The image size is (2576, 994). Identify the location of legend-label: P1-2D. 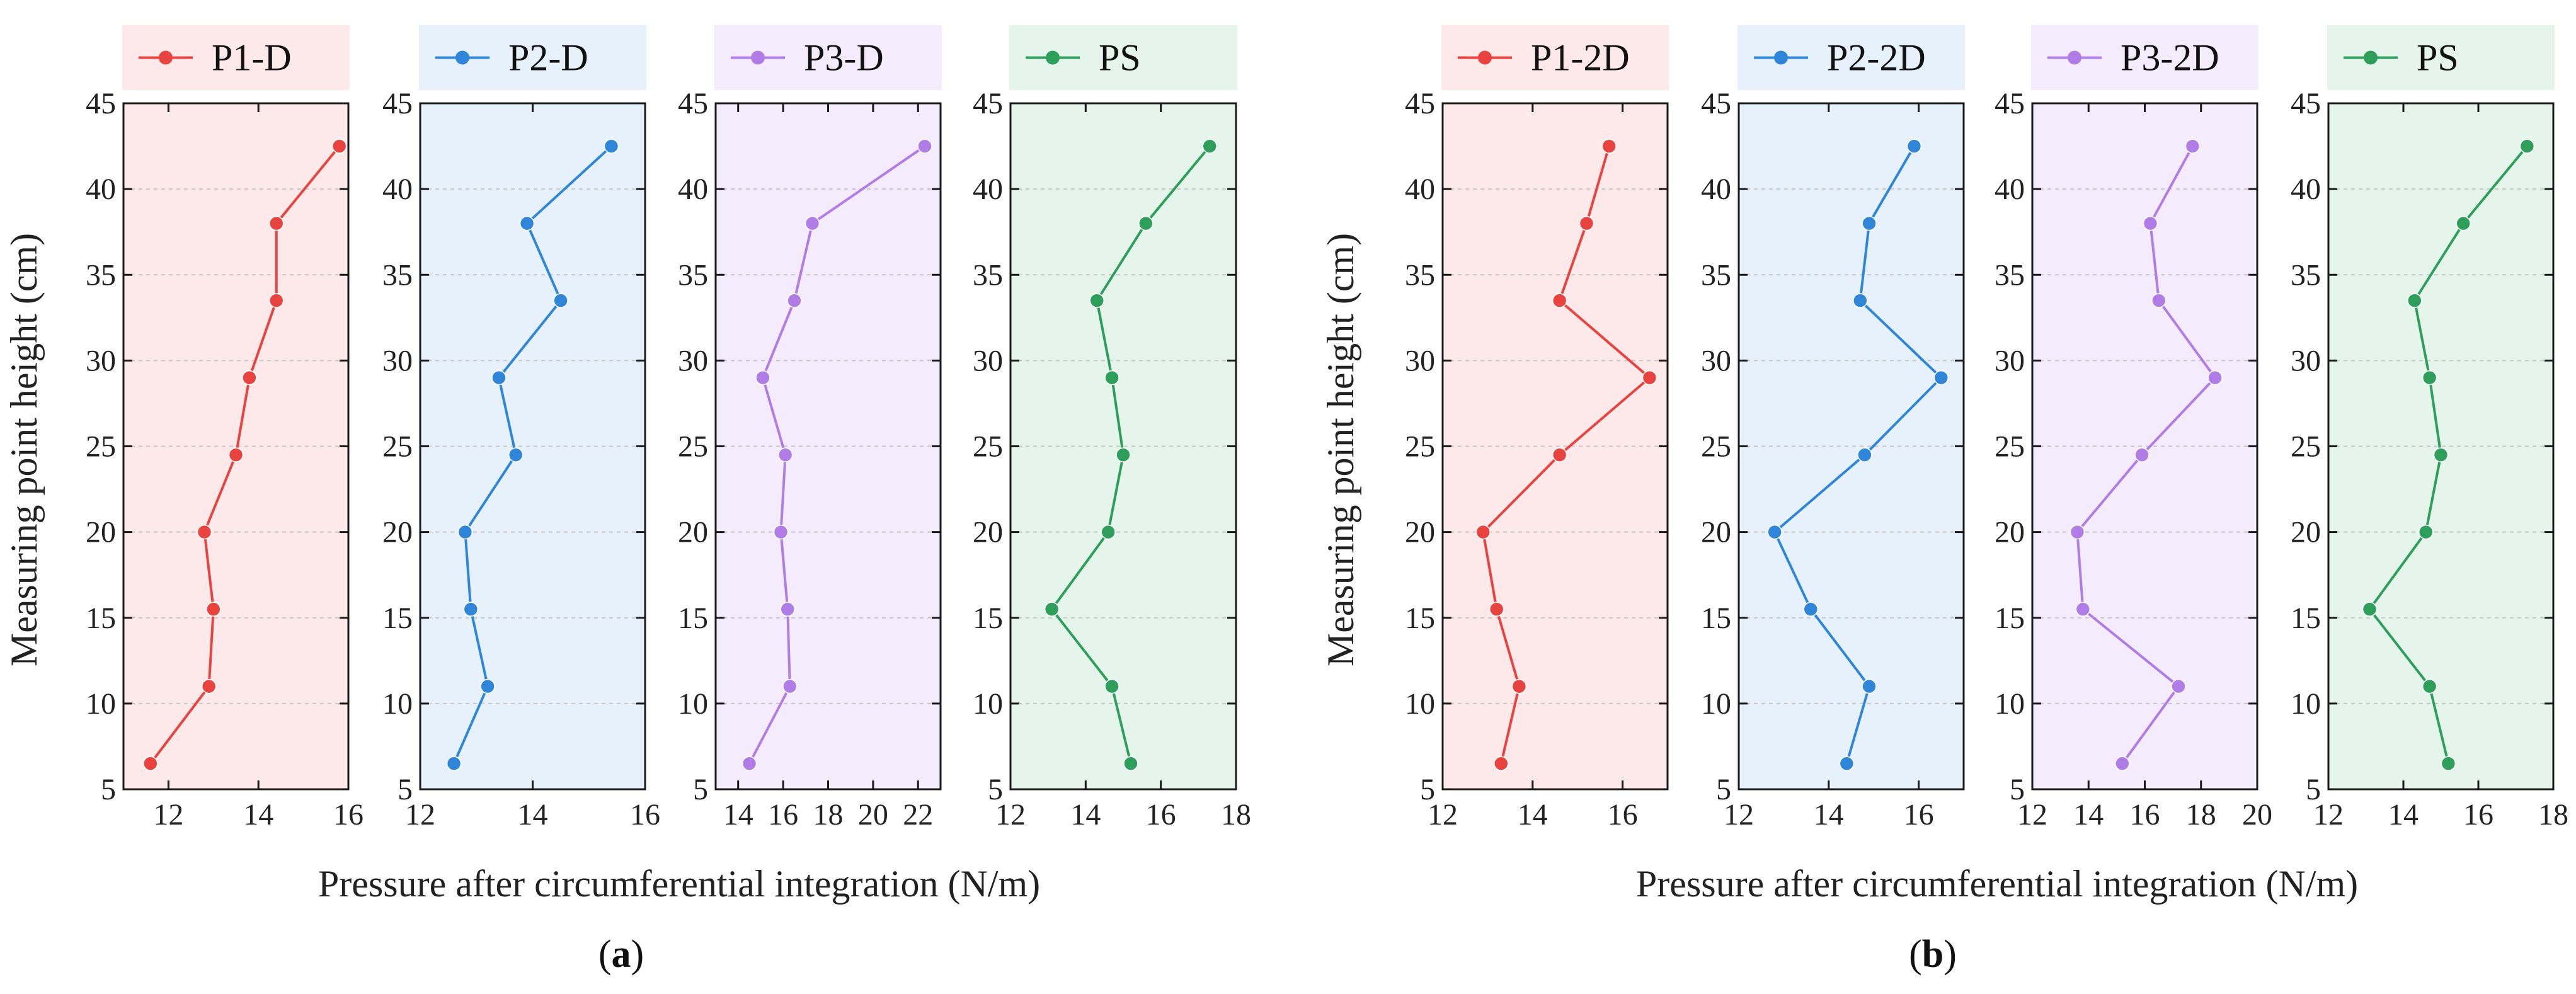
(1581, 58).